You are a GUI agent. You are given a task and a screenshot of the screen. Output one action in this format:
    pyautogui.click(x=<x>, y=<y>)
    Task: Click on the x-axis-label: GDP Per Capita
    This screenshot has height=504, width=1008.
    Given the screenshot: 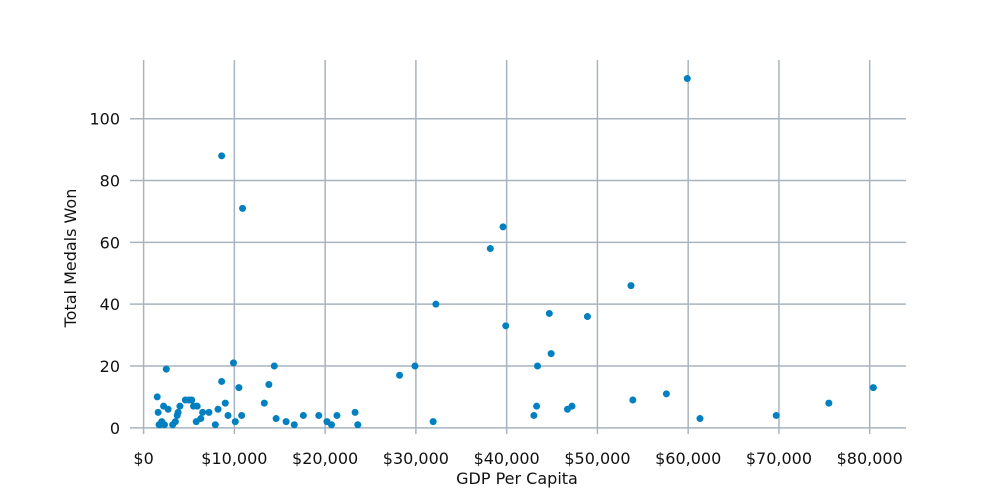 What is the action you would take?
    pyautogui.click(x=517, y=478)
    